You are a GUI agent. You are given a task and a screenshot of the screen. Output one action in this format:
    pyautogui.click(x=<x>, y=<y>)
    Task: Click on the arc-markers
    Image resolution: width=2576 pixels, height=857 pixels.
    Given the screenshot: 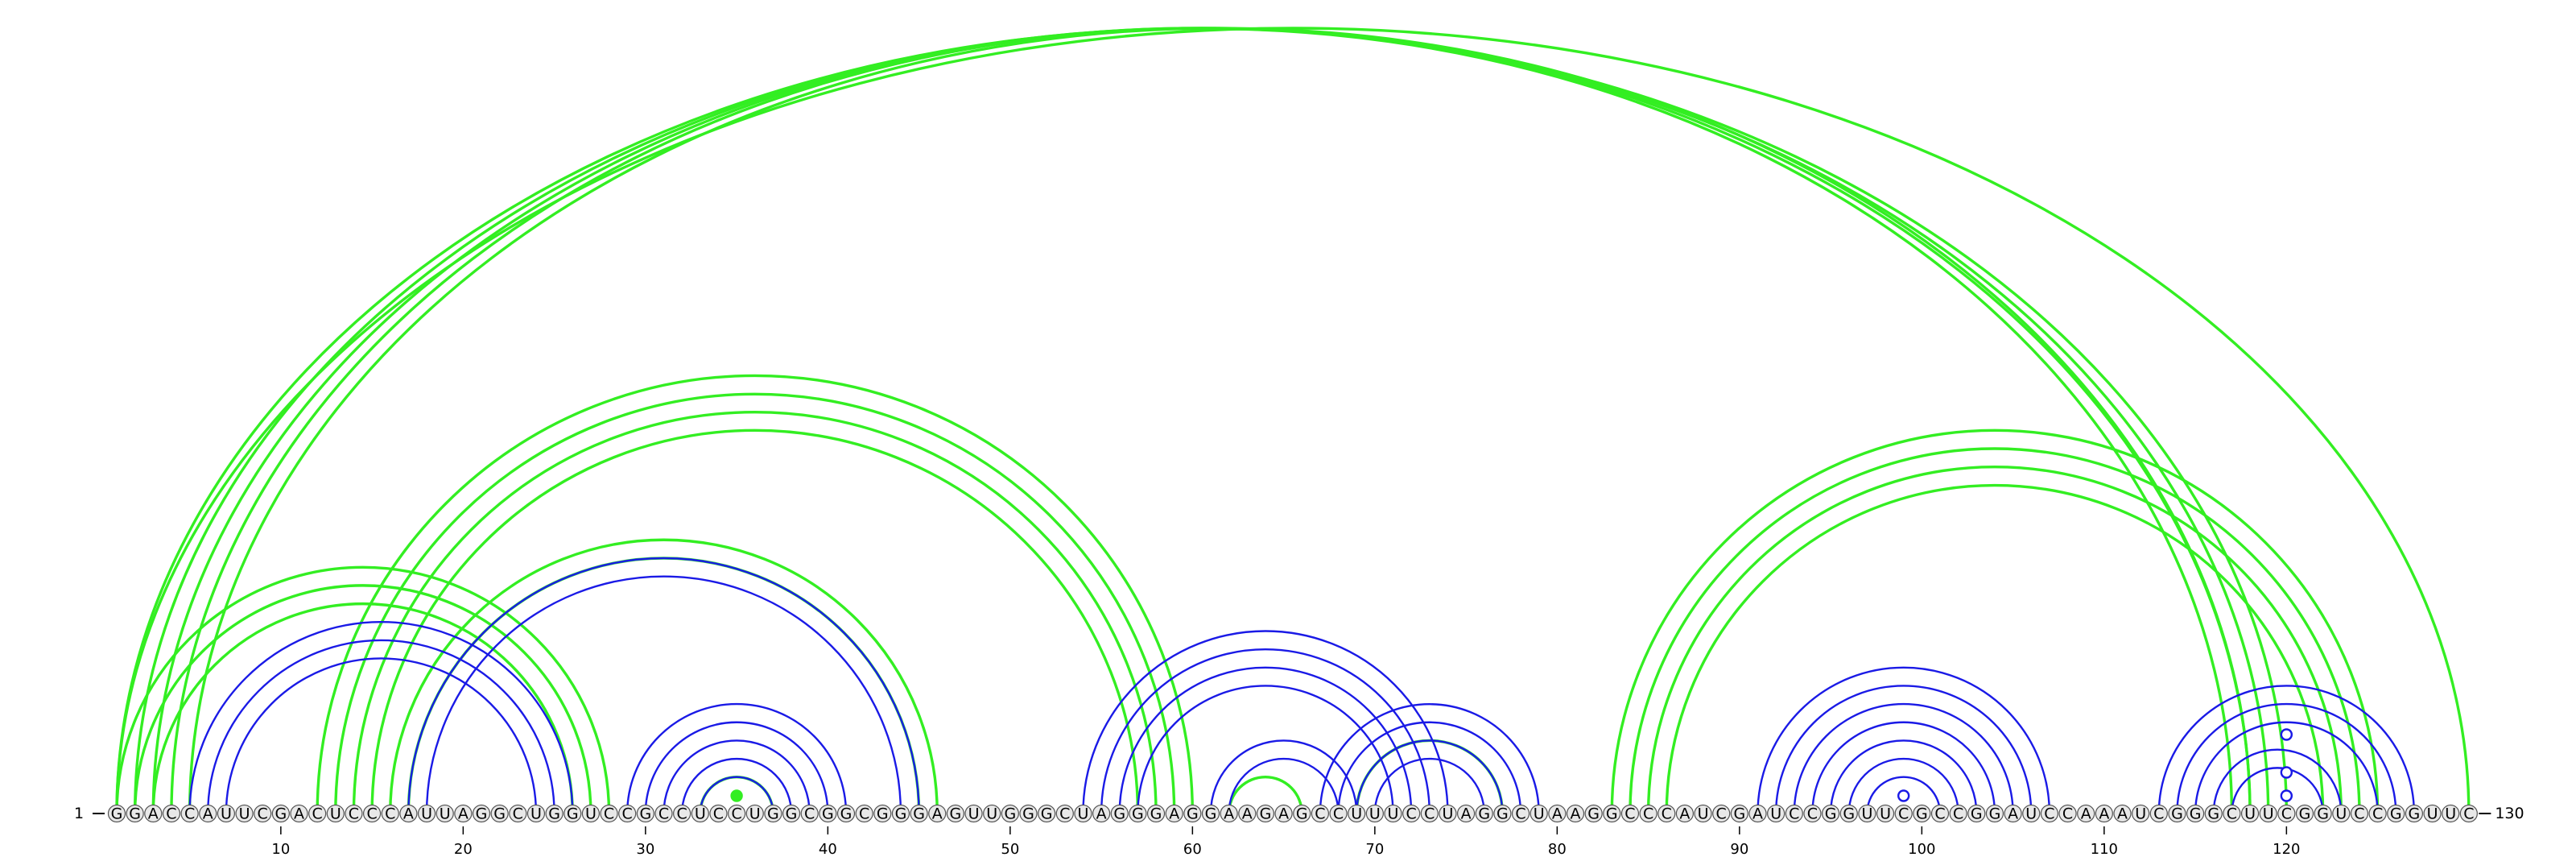 What is the action you would take?
    pyautogui.click(x=1511, y=765)
    